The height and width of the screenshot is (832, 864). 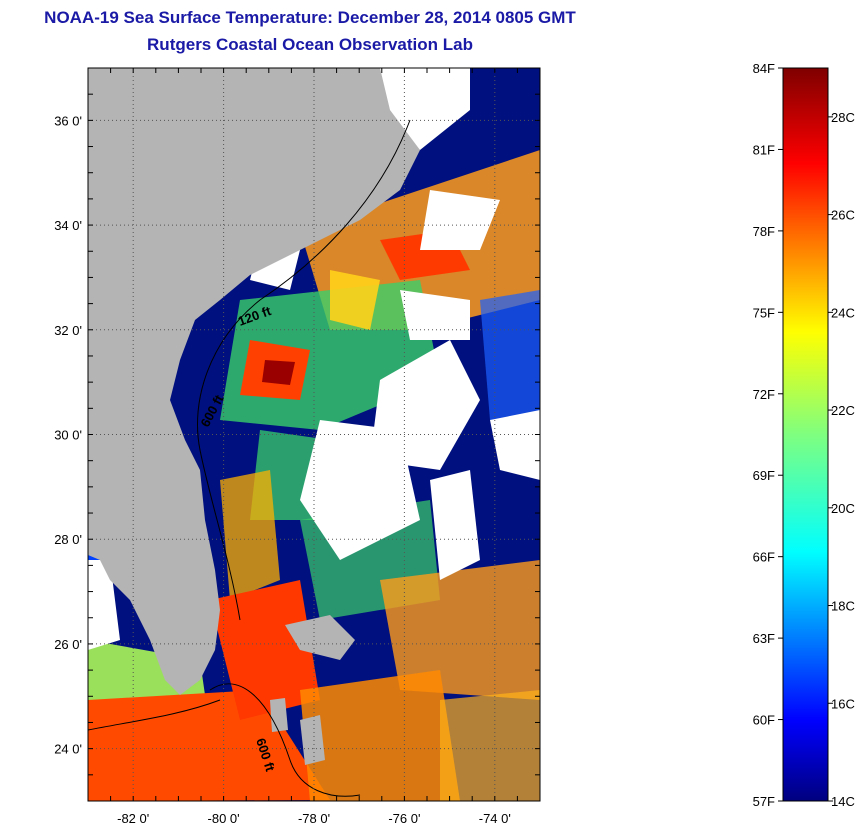 What do you see at coordinates (68, 749) in the screenshot?
I see `lat-tick-label: 24 0'` at bounding box center [68, 749].